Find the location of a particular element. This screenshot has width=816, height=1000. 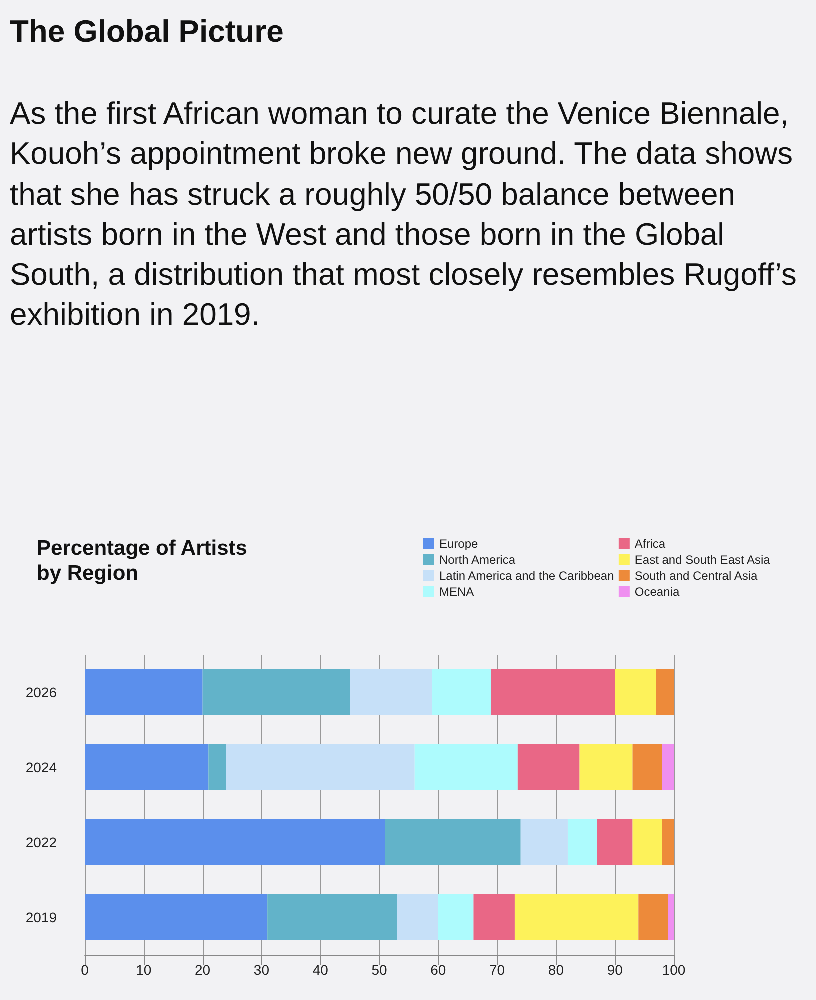

x-tick-label: 60 is located at coordinates (438, 970).